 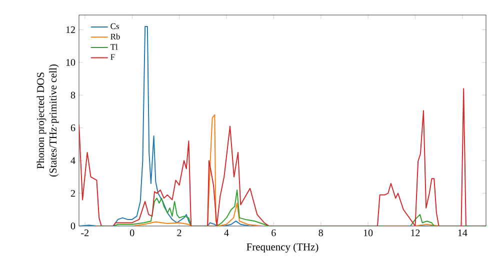 I want to click on x-tick-label: 14, so click(x=463, y=233).